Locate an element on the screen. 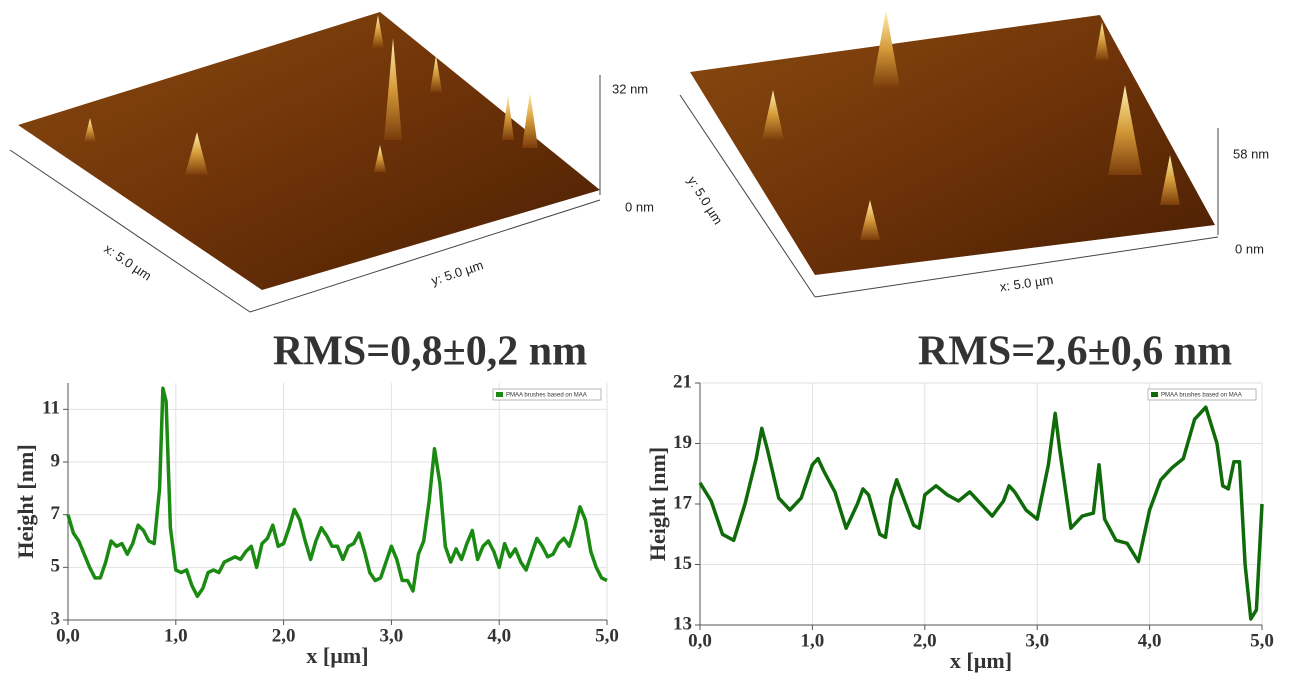 The image size is (1296, 679). y-tick-label: 7 is located at coordinates (56, 513).